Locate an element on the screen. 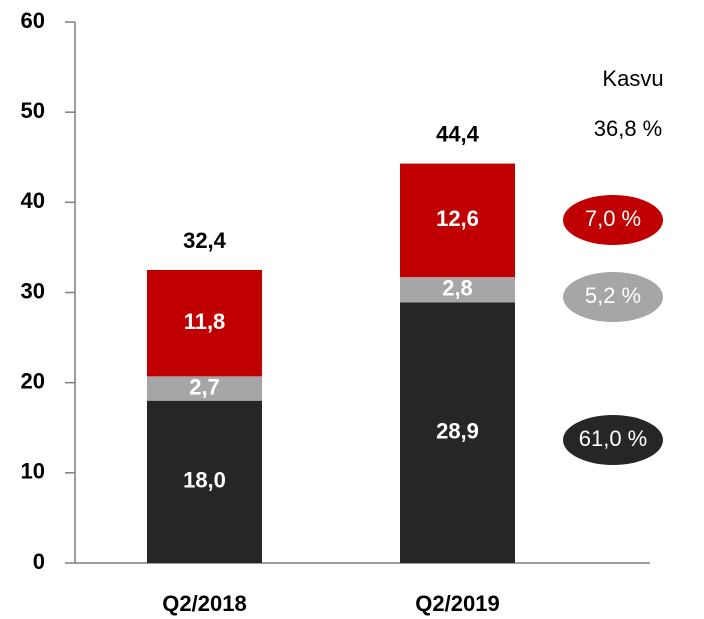 This screenshot has height=619, width=704. growth-total: 36,8 % is located at coordinates (628, 128).